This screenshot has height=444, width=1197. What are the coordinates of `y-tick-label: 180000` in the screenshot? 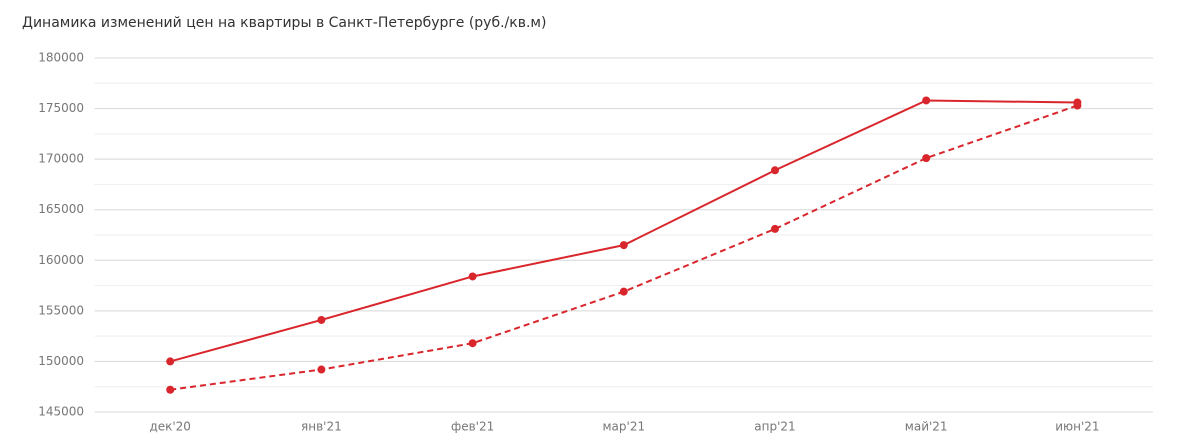 It's located at (61, 58).